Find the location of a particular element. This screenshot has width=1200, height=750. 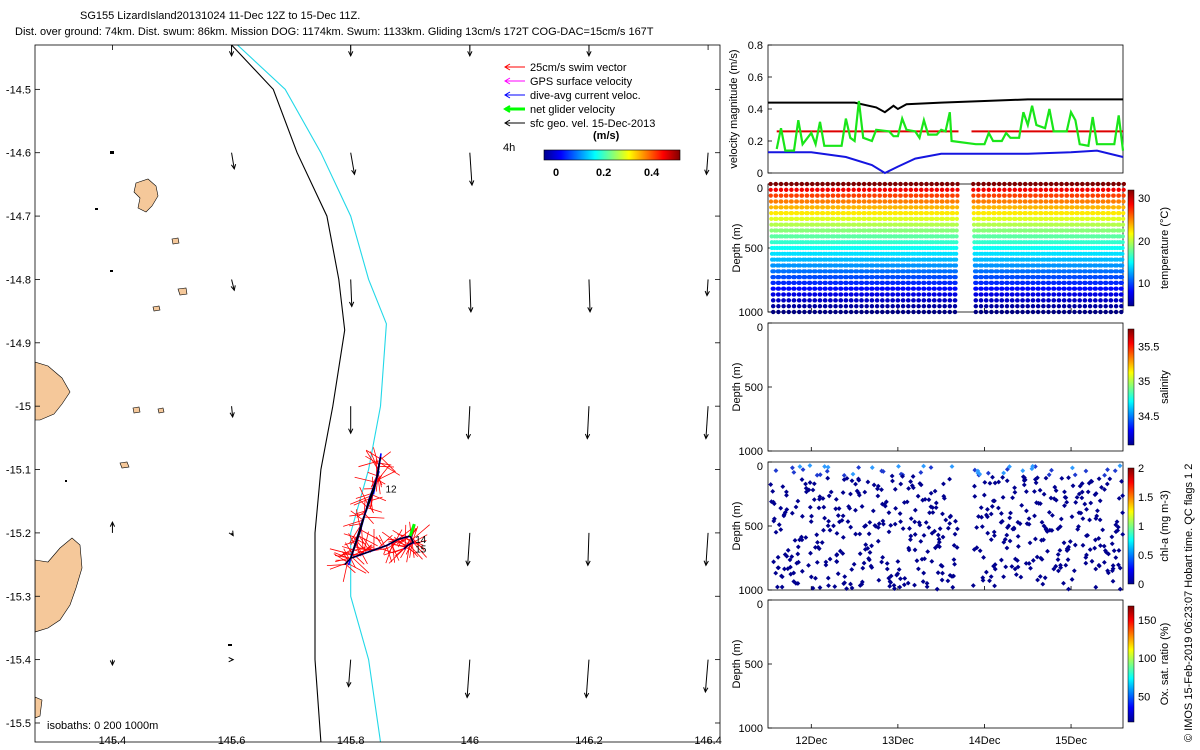

sal-ytick-label: 500 is located at coordinates (754, 388).